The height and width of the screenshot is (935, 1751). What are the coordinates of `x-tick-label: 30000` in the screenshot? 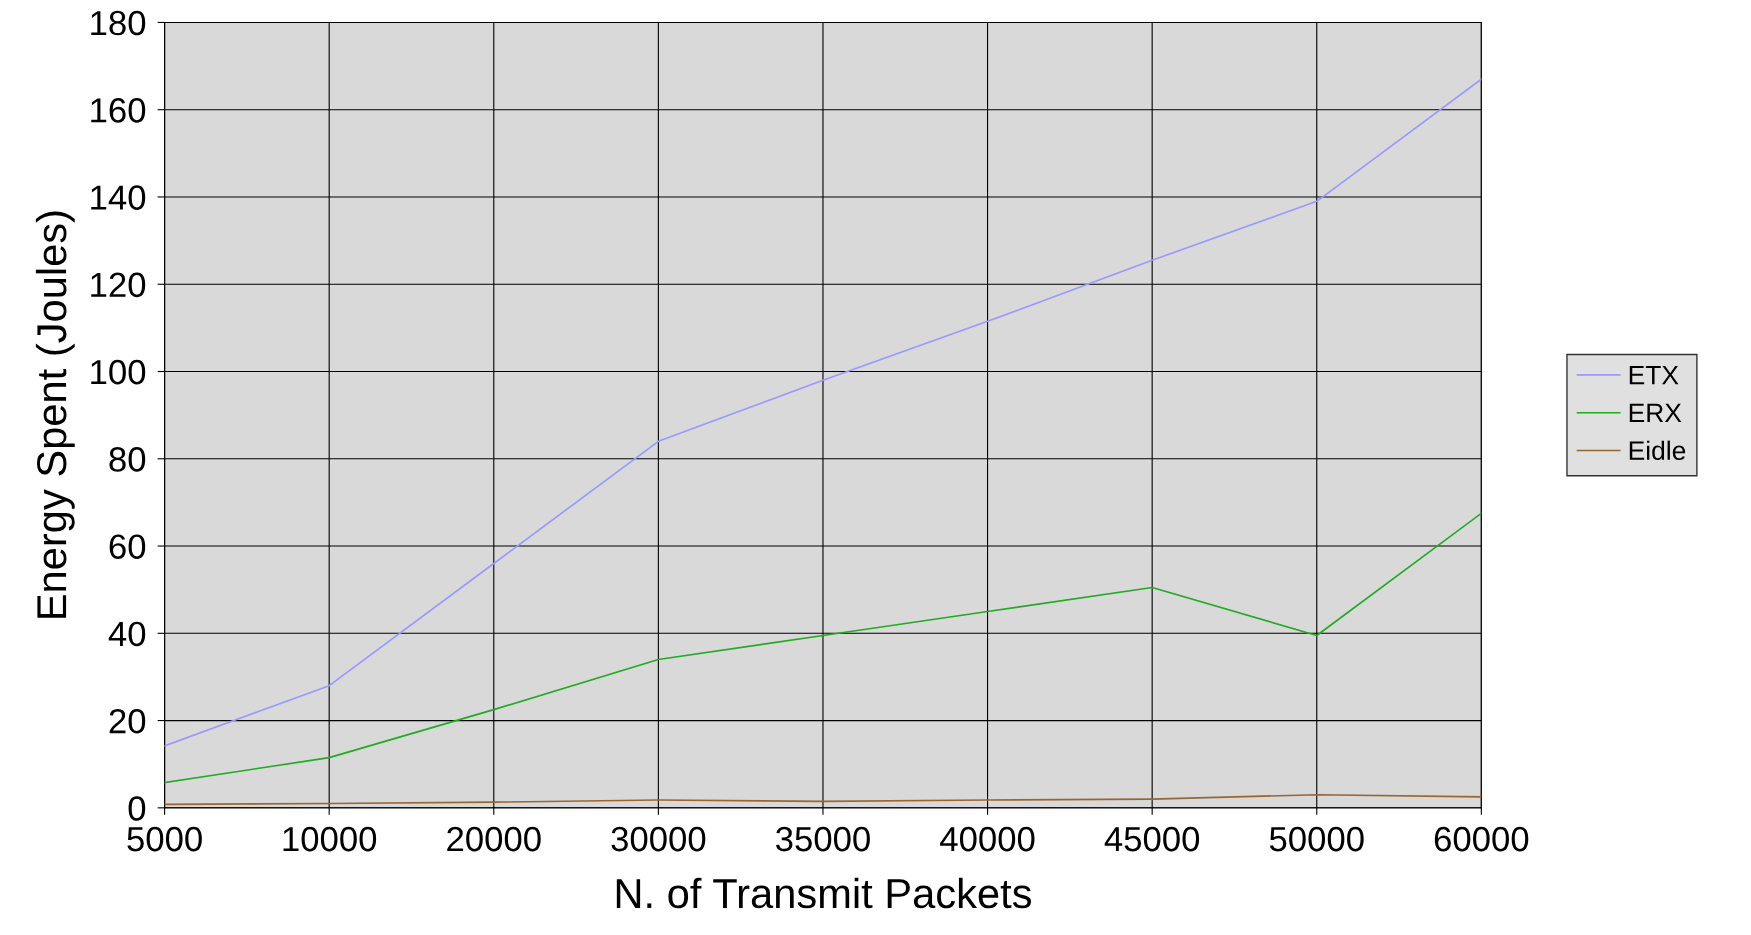 It's located at (658, 839).